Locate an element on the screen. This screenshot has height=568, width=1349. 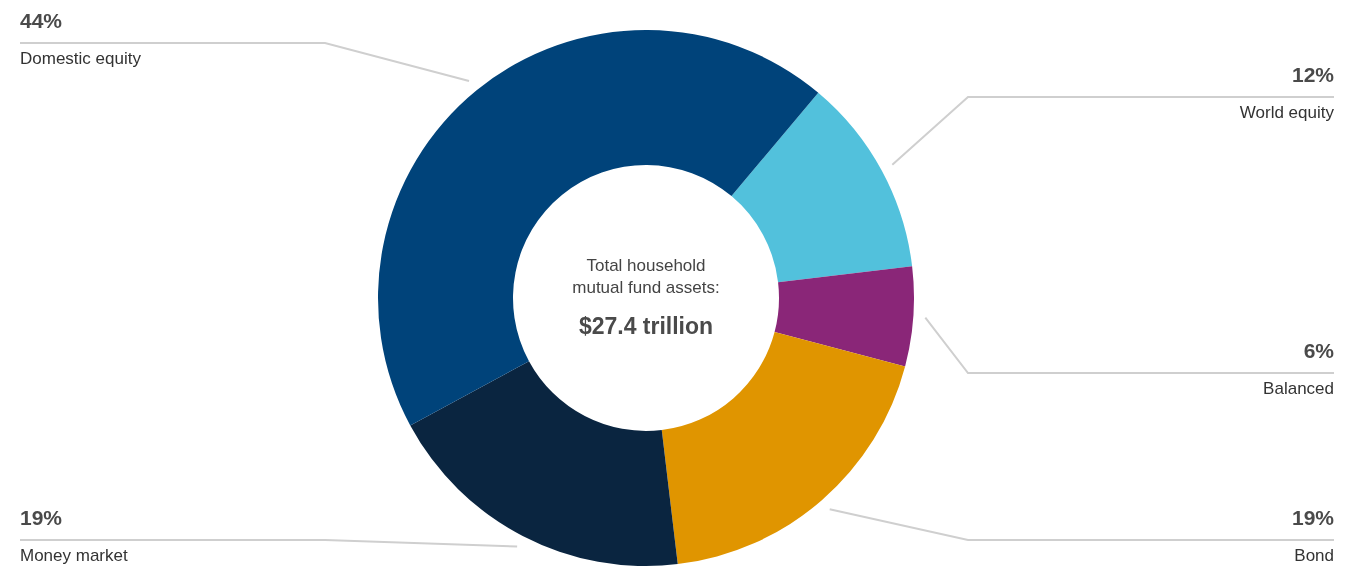
data-label: 44% is located at coordinates (41, 21).